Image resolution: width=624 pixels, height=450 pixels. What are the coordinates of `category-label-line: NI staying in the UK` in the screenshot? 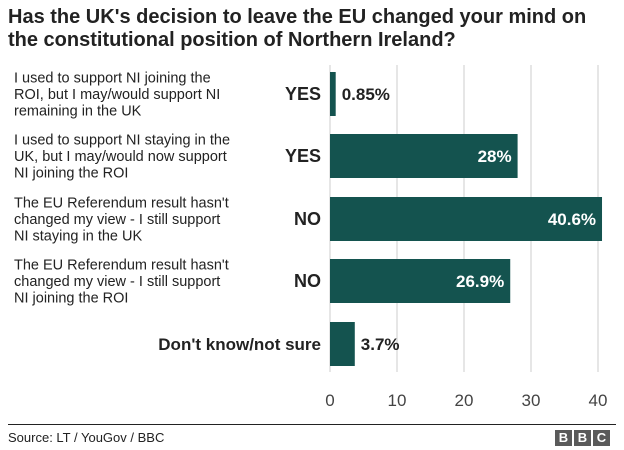 It's located at (78, 237).